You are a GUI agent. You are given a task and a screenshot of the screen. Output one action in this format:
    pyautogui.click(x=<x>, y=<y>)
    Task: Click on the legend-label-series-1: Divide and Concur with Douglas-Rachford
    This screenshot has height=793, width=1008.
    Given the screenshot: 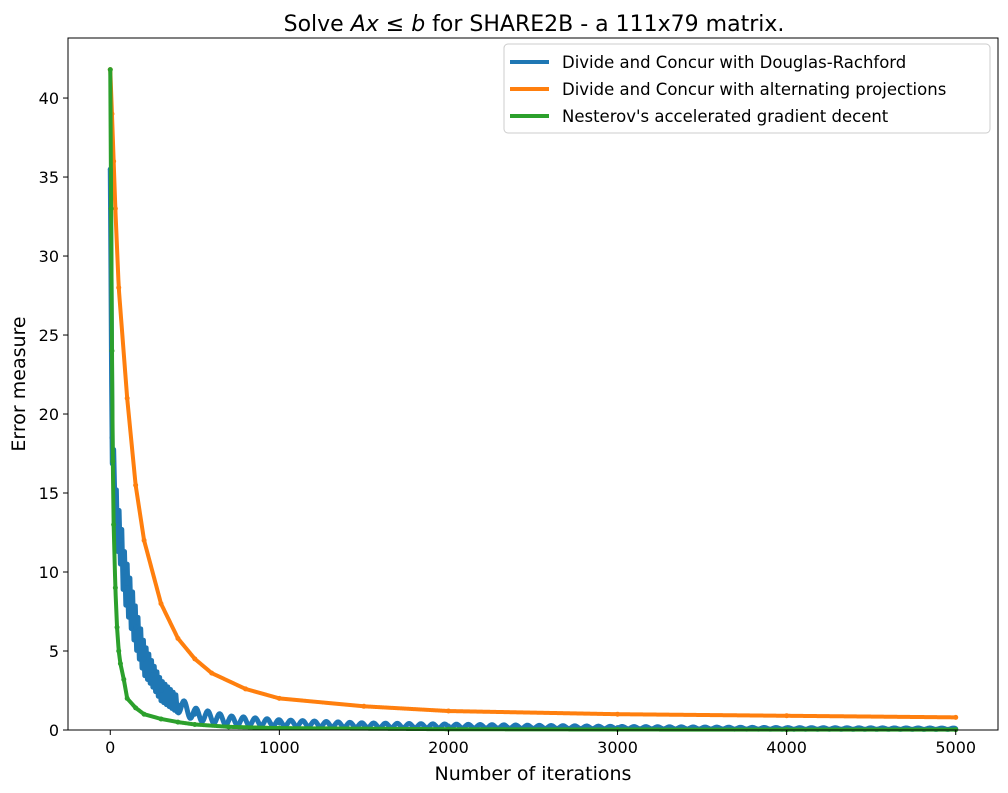 What is the action you would take?
    pyautogui.click(x=734, y=62)
    